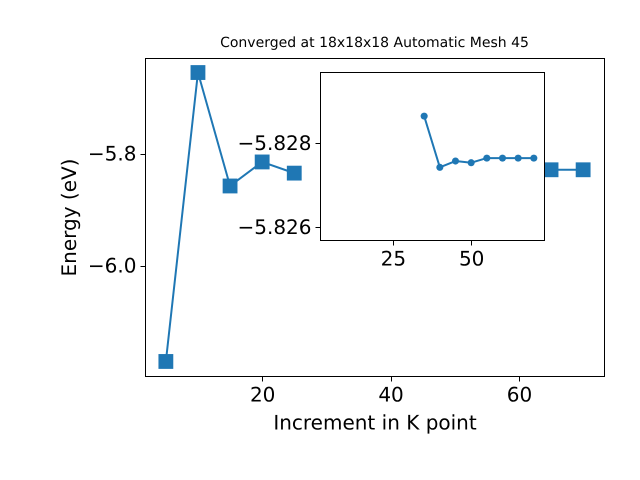 This screenshot has height=480, width=640. What do you see at coordinates (471, 258) in the screenshot?
I see `x-tick-label: 50` at bounding box center [471, 258].